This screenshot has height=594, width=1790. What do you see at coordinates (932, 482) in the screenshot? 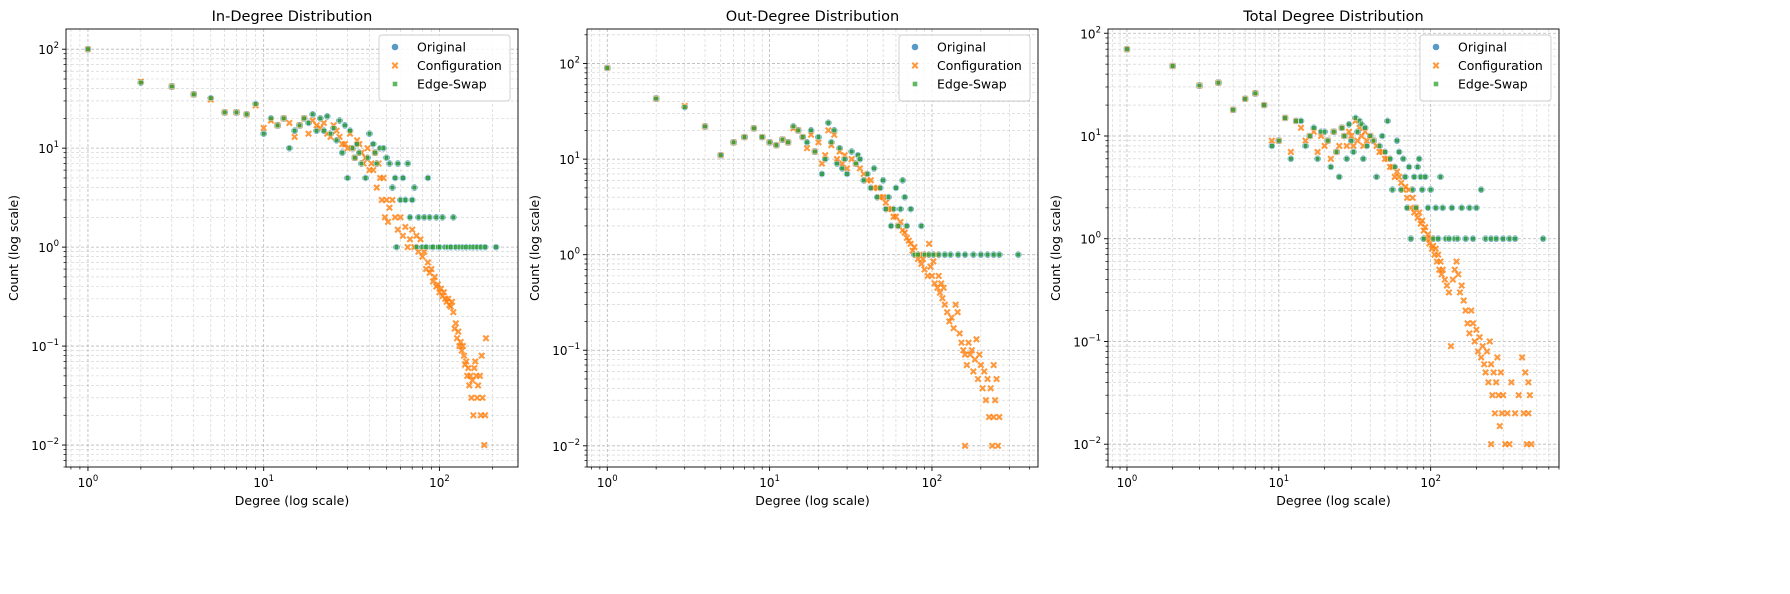
I see `x-tick-label: 10²` at bounding box center [932, 482].